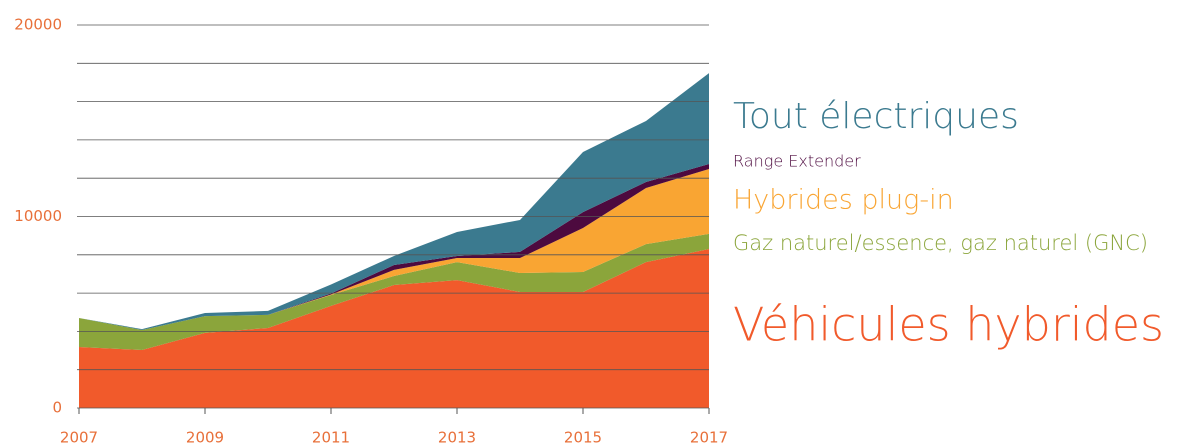 The height and width of the screenshot is (447, 1187). Describe the element at coordinates (948, 325) in the screenshot. I see `legend-label: Véhicules hybrides` at that location.